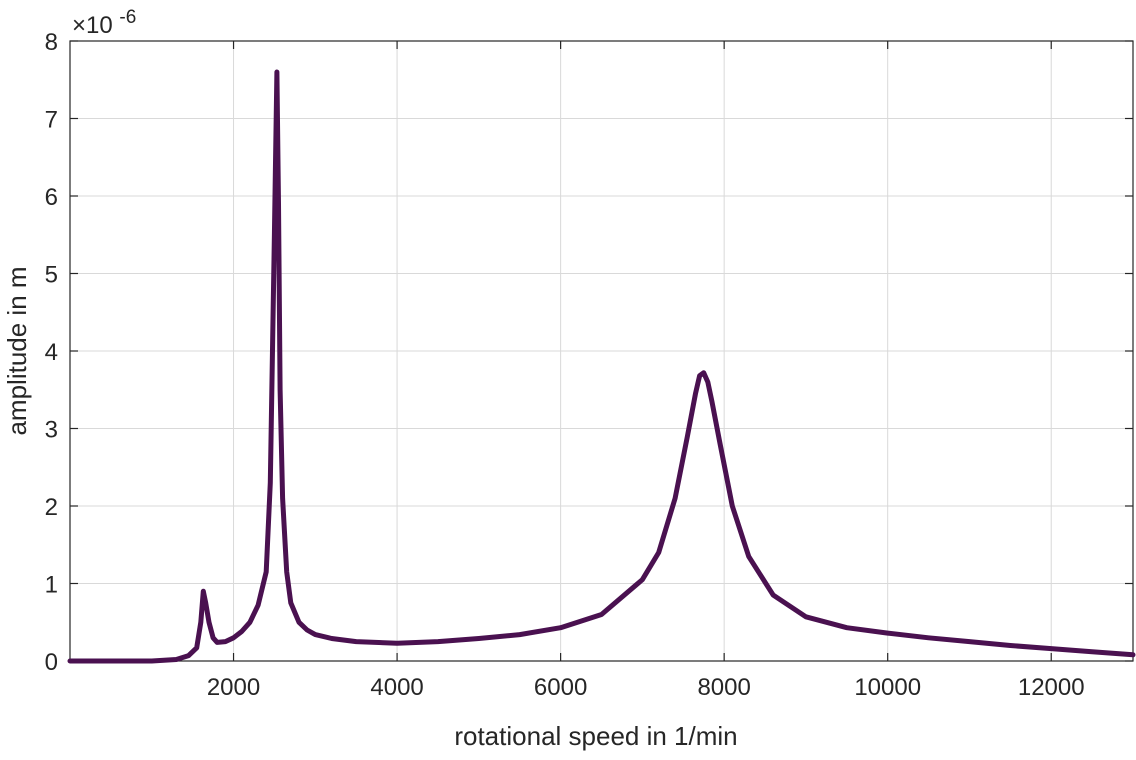  What do you see at coordinates (887, 687) in the screenshot?
I see `x-tick-label: 10000` at bounding box center [887, 687].